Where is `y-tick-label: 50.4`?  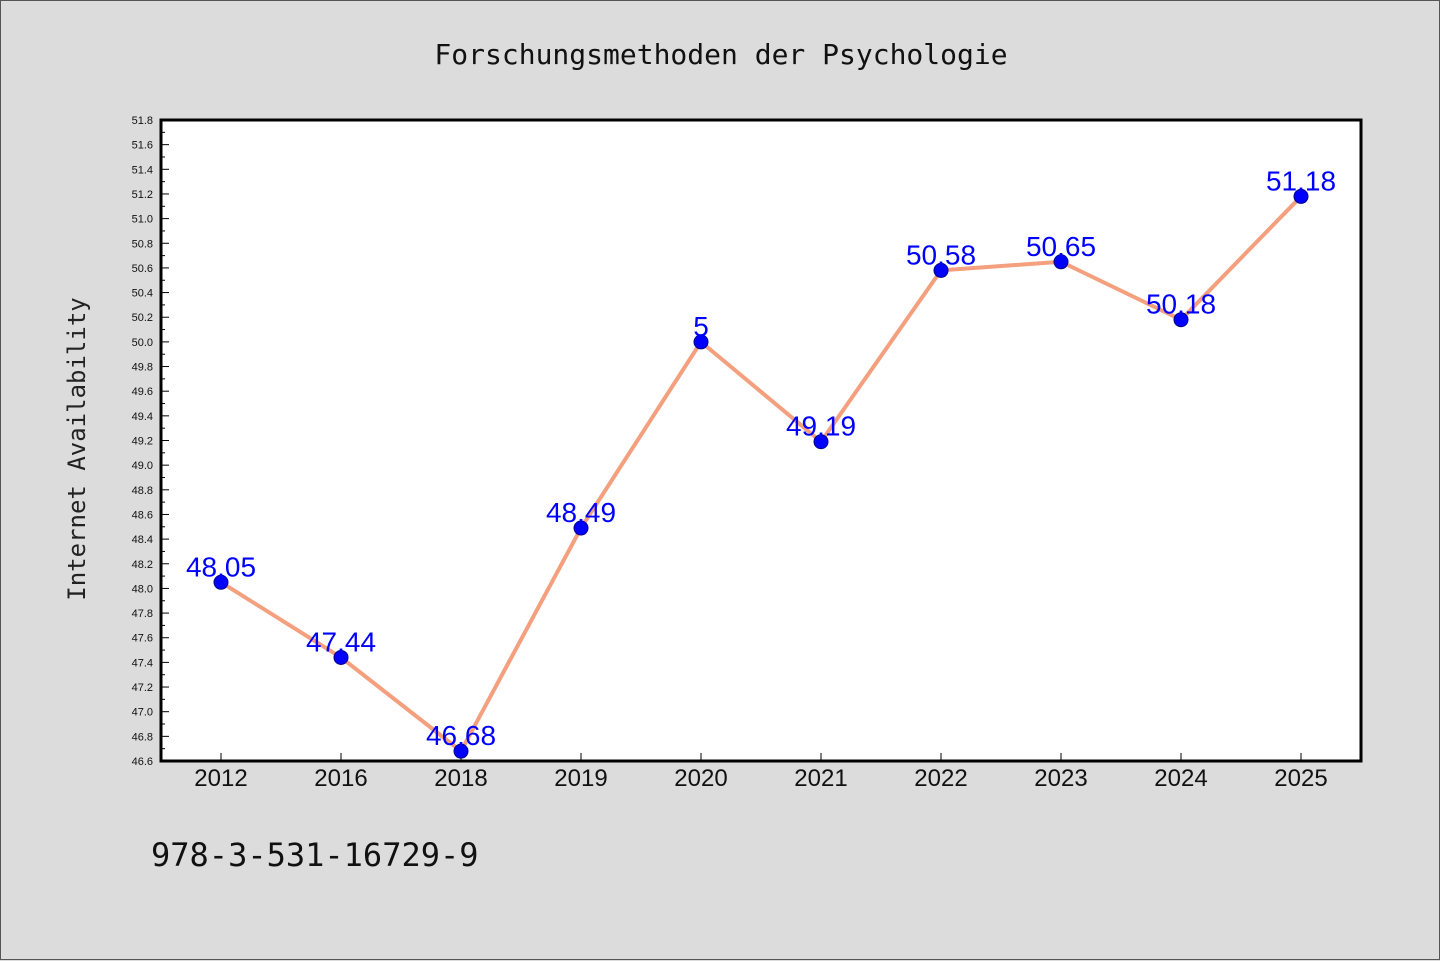
y-tick-label: 50.4 is located at coordinates (142, 294).